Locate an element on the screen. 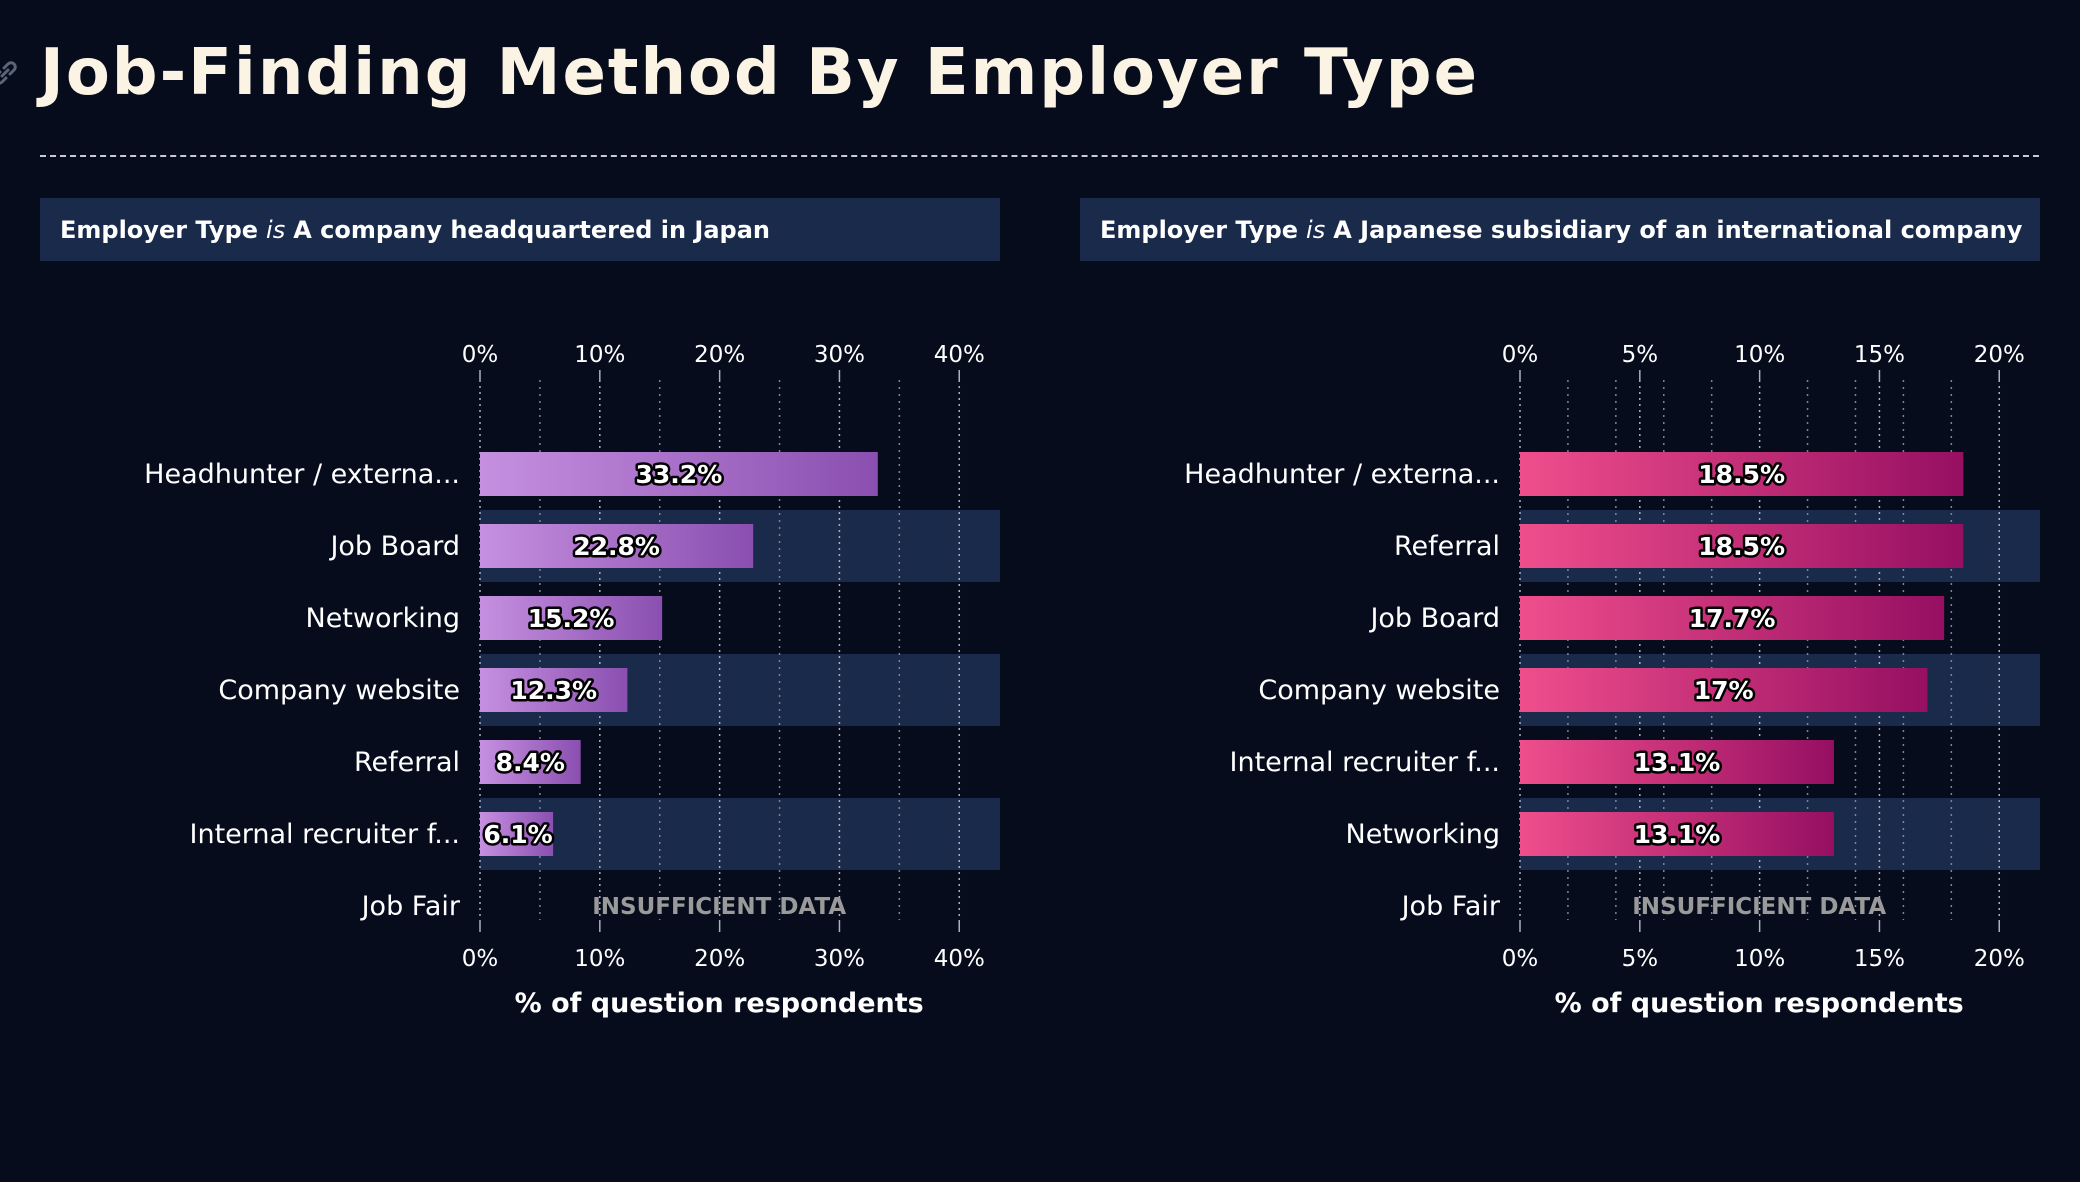 This screenshot has width=2080, height=1182. x-tick-label-top: 40% is located at coordinates (959, 355).